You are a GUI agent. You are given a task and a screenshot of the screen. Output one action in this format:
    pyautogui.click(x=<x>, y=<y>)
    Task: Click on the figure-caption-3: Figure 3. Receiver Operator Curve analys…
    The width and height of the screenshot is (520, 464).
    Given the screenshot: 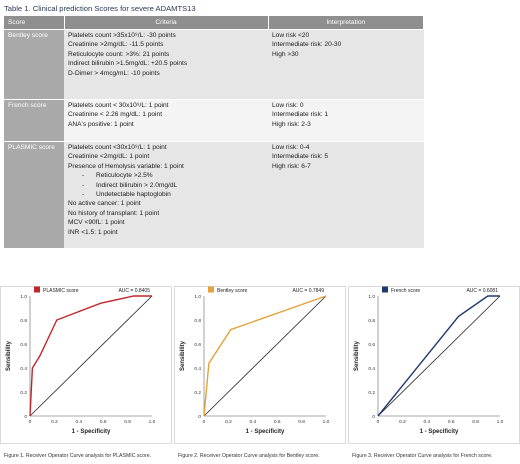 What is the action you would take?
    pyautogui.click(x=422, y=456)
    